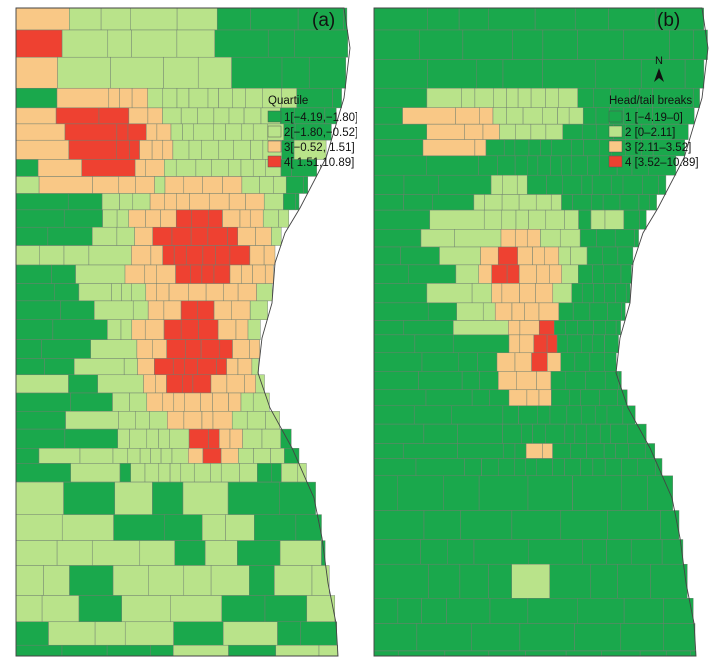  Describe the element at coordinates (659, 75) in the screenshot. I see `north-arrow-icon` at that location.